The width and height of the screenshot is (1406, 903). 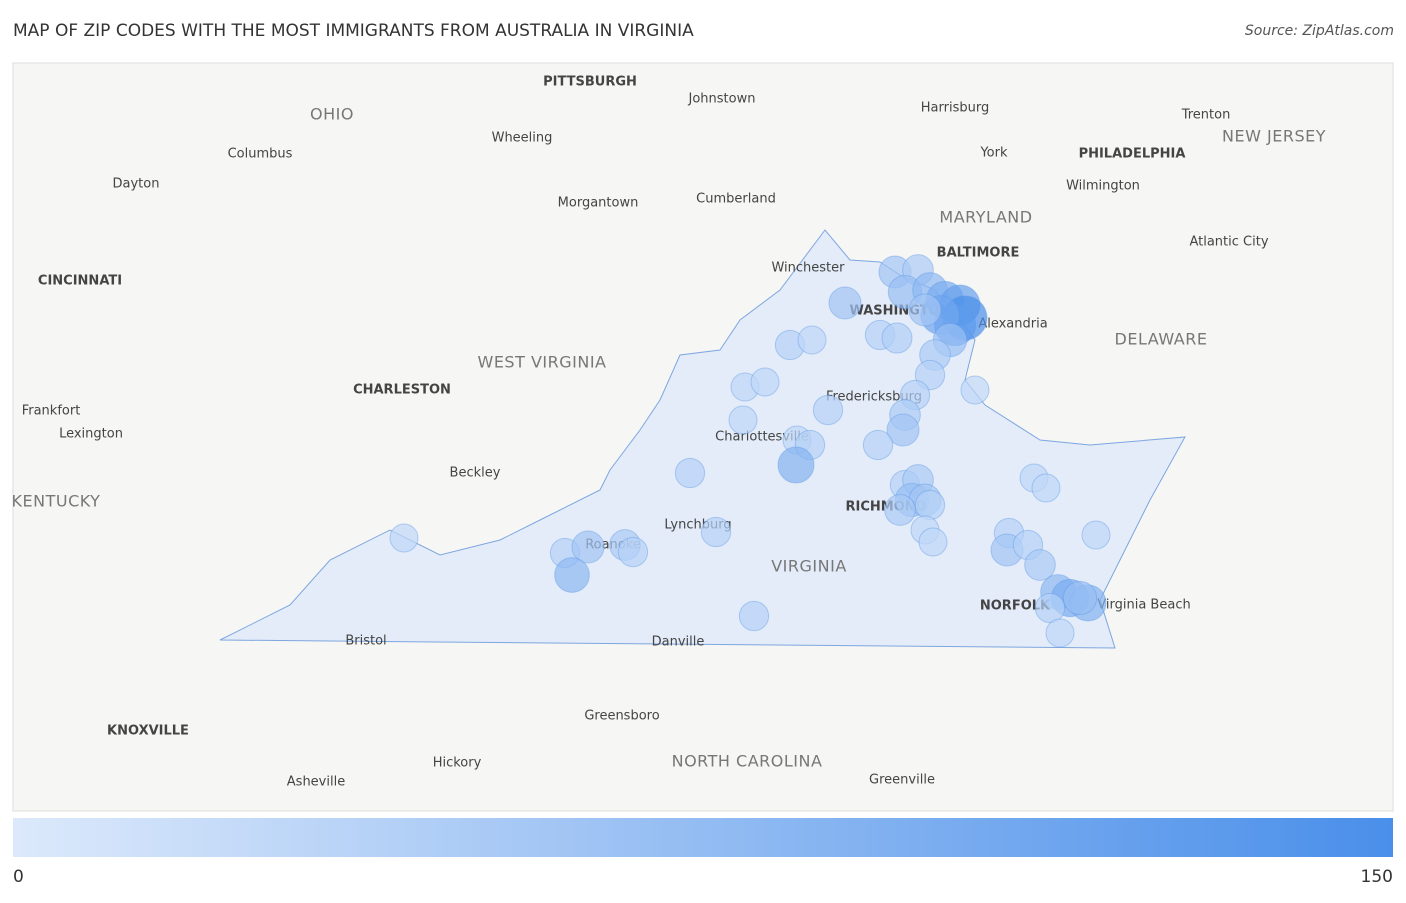 What do you see at coordinates (1015, 606) in the screenshot?
I see `place-label: NORFOLK` at bounding box center [1015, 606].